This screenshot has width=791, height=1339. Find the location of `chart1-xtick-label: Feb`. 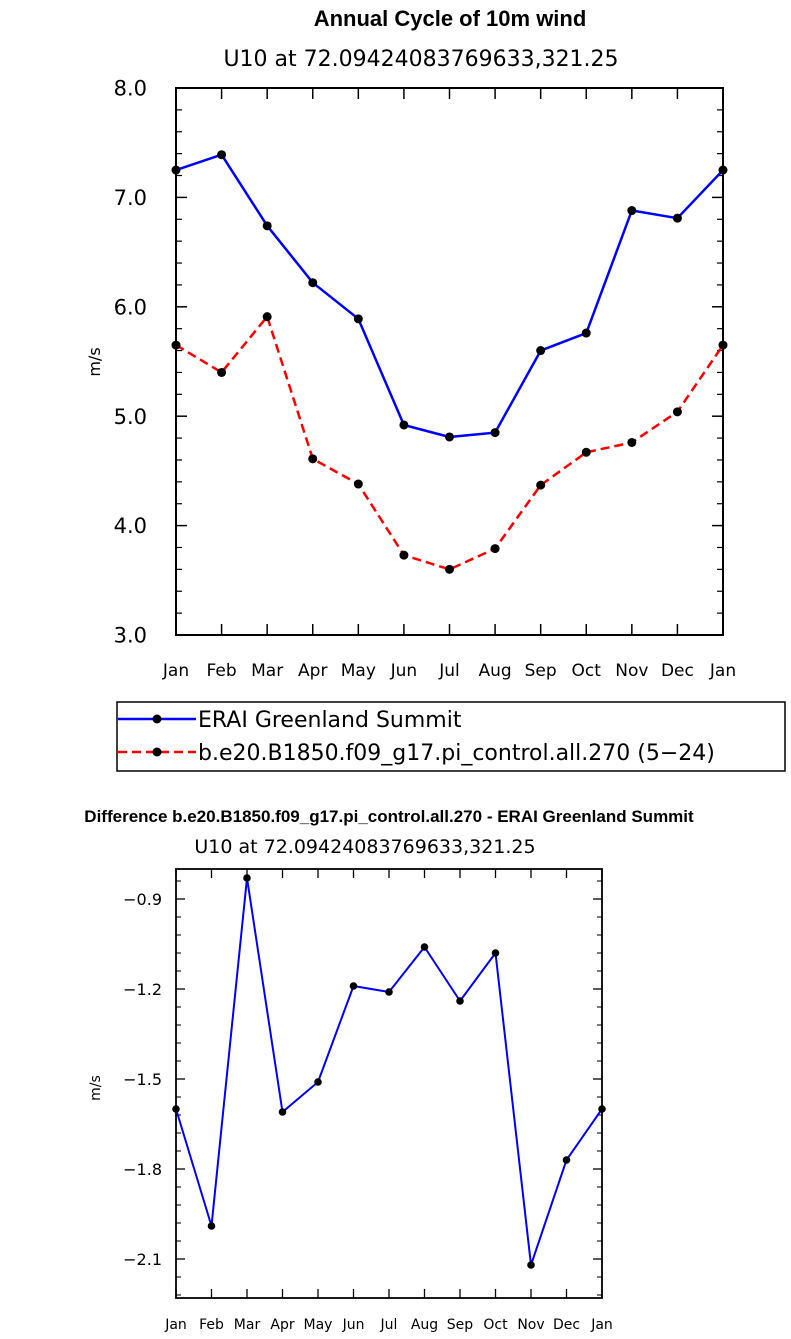

chart1-xtick-label: Feb is located at coordinates (222, 671).